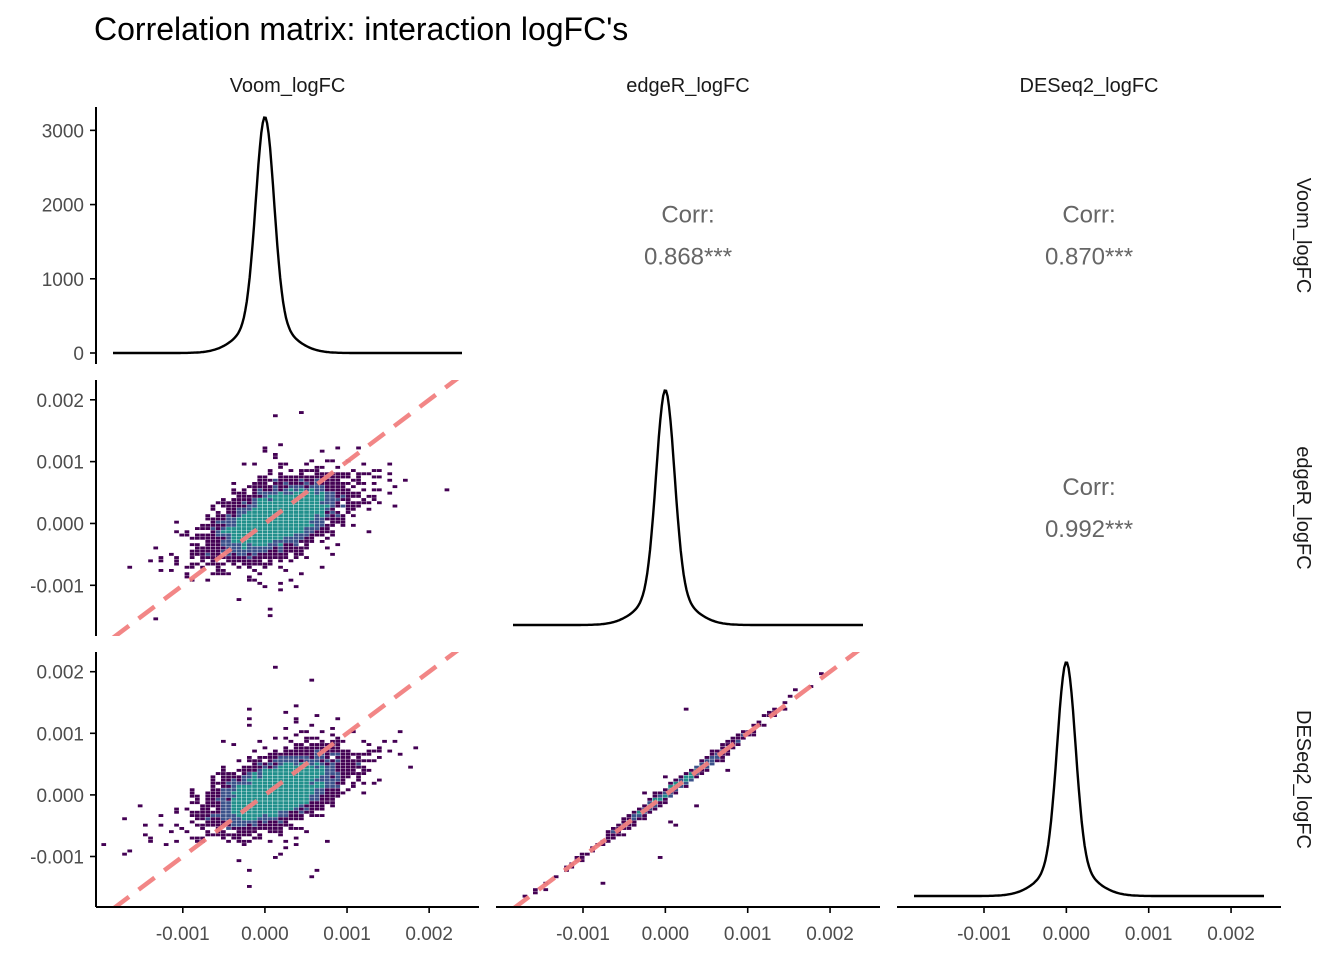 The image size is (1344, 960). I want to click on column-strip-label: edgeR_logFC, so click(687, 86).